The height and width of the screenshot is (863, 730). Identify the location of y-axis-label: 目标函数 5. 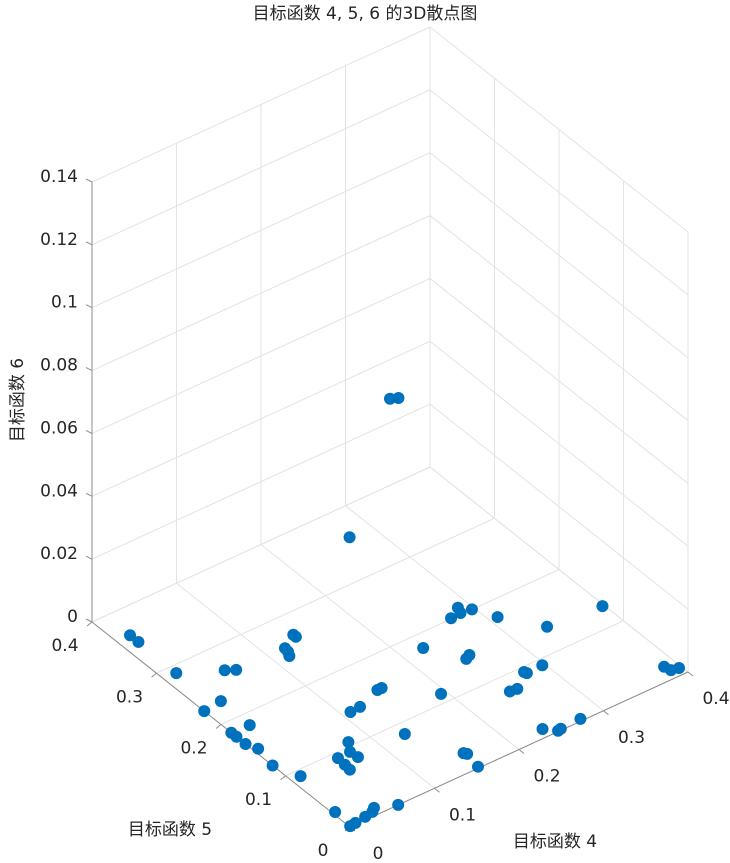
(170, 830).